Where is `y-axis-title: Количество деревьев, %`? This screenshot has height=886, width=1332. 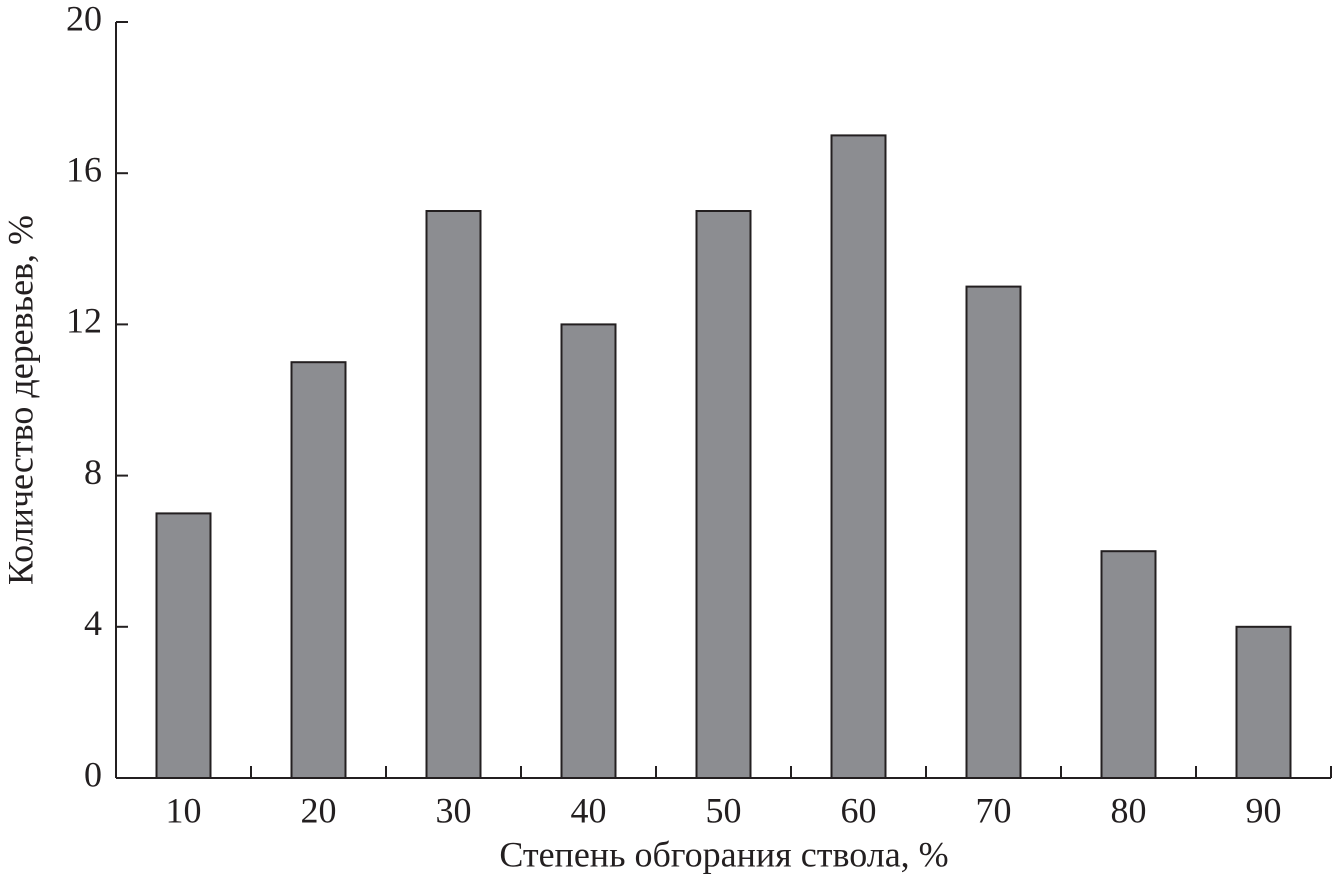 y-axis-title: Количество деревьев, % is located at coordinates (20, 400).